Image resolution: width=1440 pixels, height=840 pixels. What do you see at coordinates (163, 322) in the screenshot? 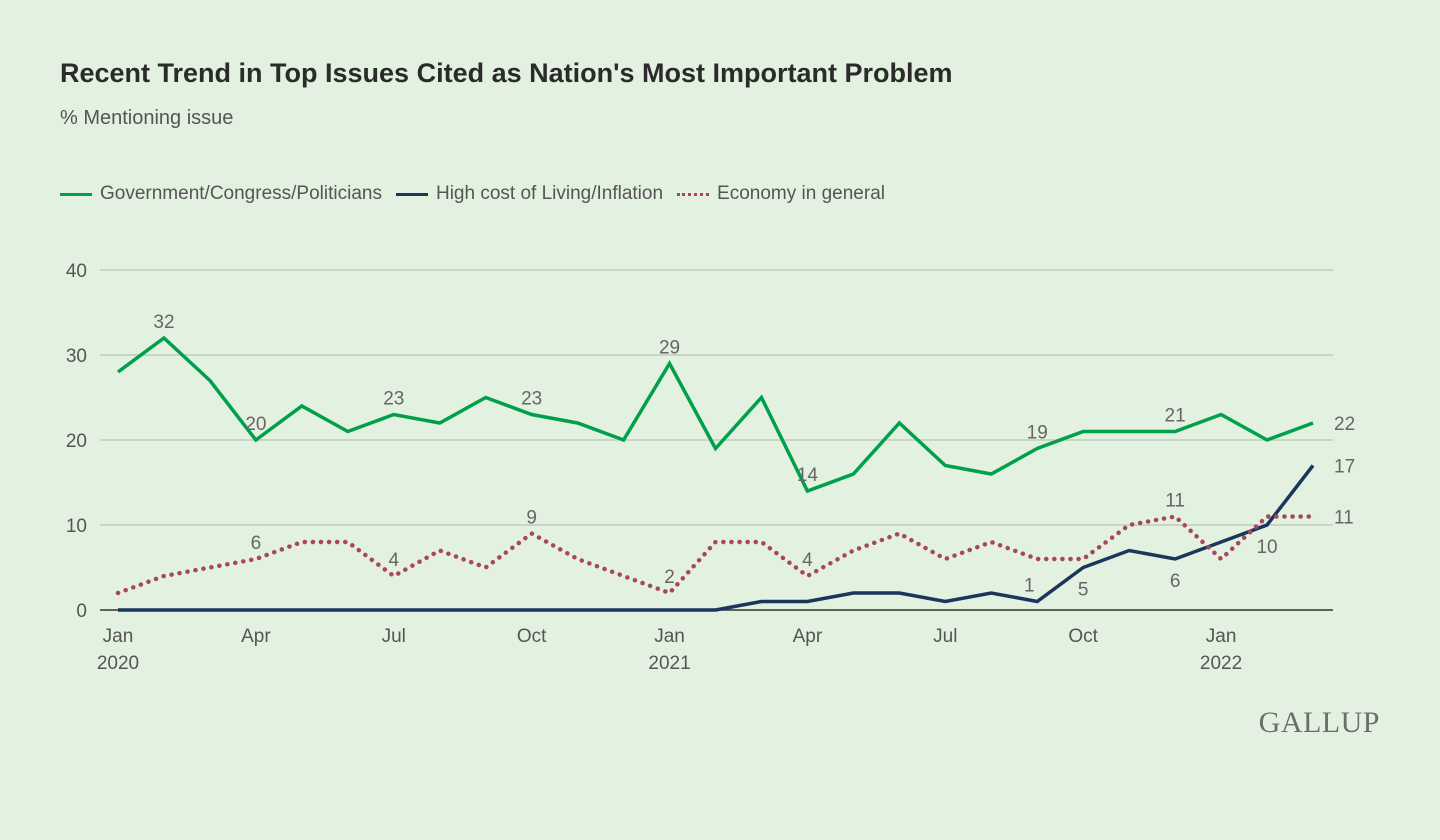
I see `data-label-government: 32` at bounding box center [163, 322].